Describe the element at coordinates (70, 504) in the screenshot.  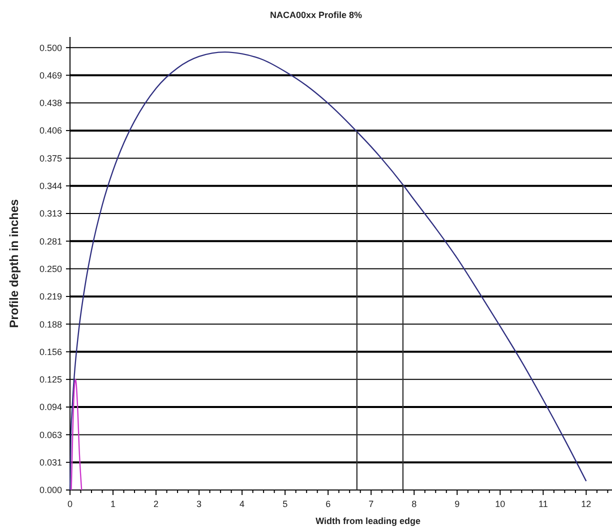
I see `x-tick-label: 0` at that location.